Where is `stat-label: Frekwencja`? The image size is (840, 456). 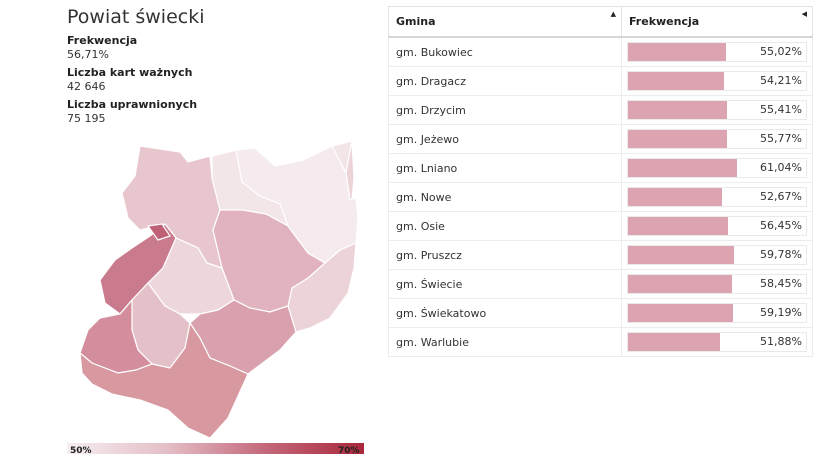
stat-label: Frekwencja is located at coordinates (102, 40).